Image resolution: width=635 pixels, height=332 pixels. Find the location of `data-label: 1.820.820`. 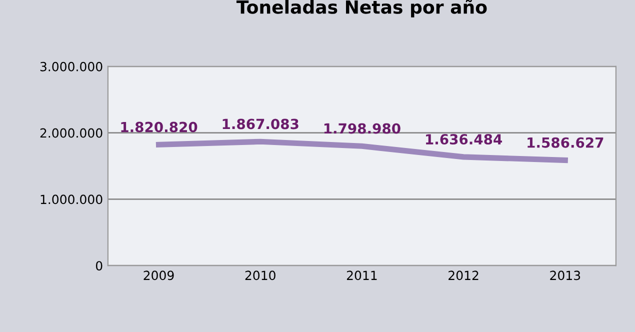

data-label: 1.820.820 is located at coordinates (159, 127).